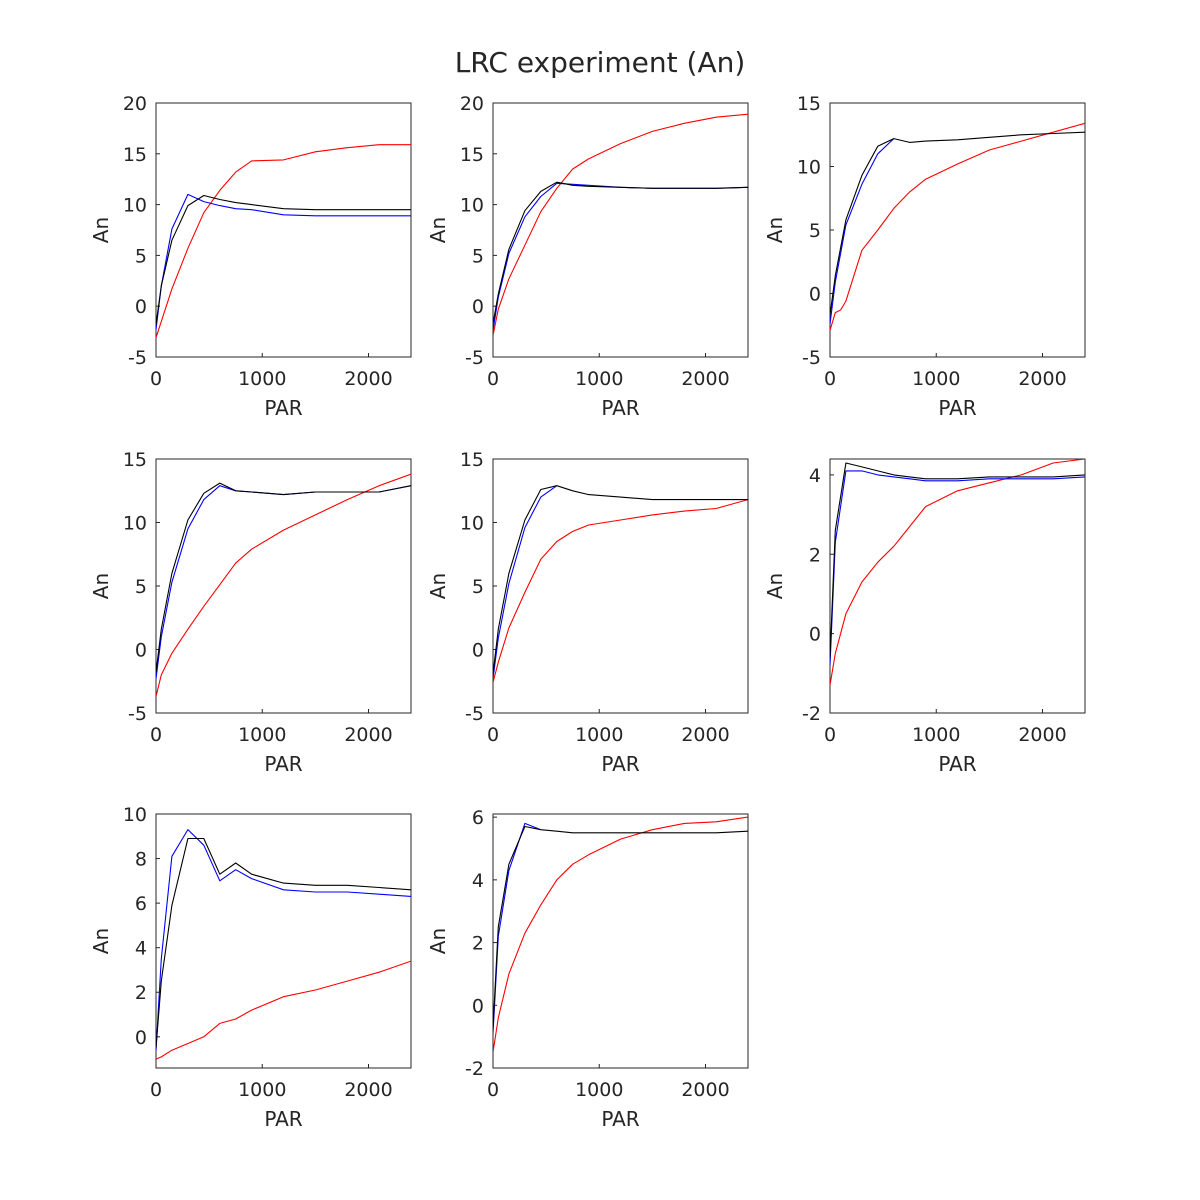 Image resolution: width=1200 pixels, height=1200 pixels. I want to click on y-tick-label: 2, so click(815, 555).